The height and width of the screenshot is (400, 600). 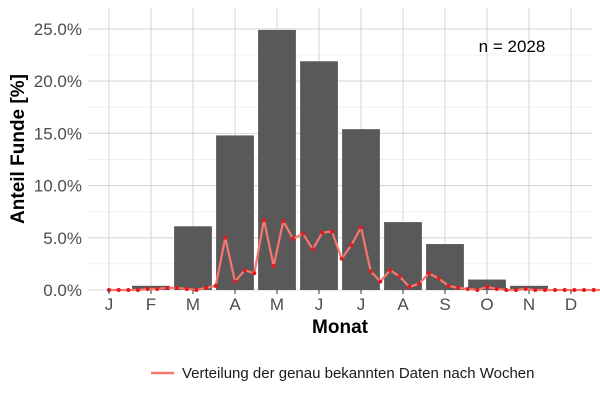 I want to click on x-tick-label: D, so click(x=571, y=304).